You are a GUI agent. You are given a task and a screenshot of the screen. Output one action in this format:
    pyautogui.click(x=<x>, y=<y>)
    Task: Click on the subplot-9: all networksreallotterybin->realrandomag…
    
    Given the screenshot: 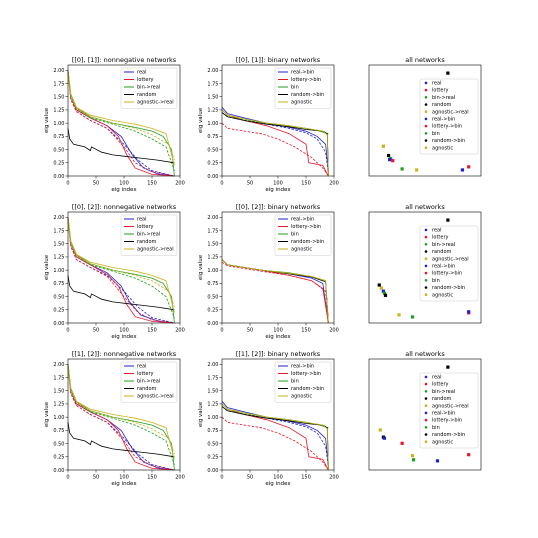 What is the action you would take?
    pyautogui.click(x=425, y=410)
    